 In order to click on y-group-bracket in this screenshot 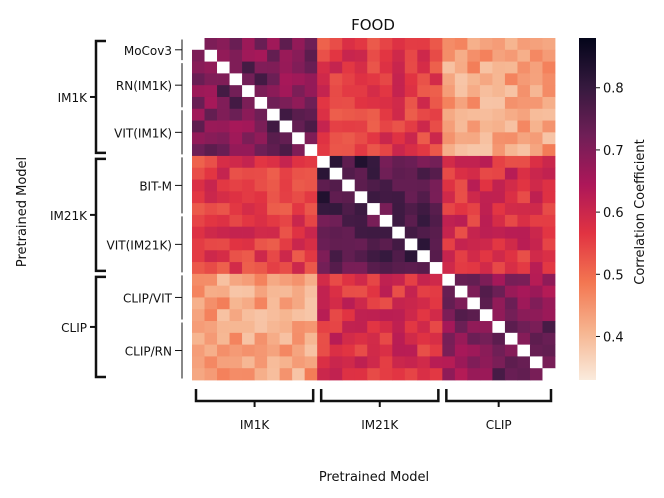, I will do `click(100, 97)`.